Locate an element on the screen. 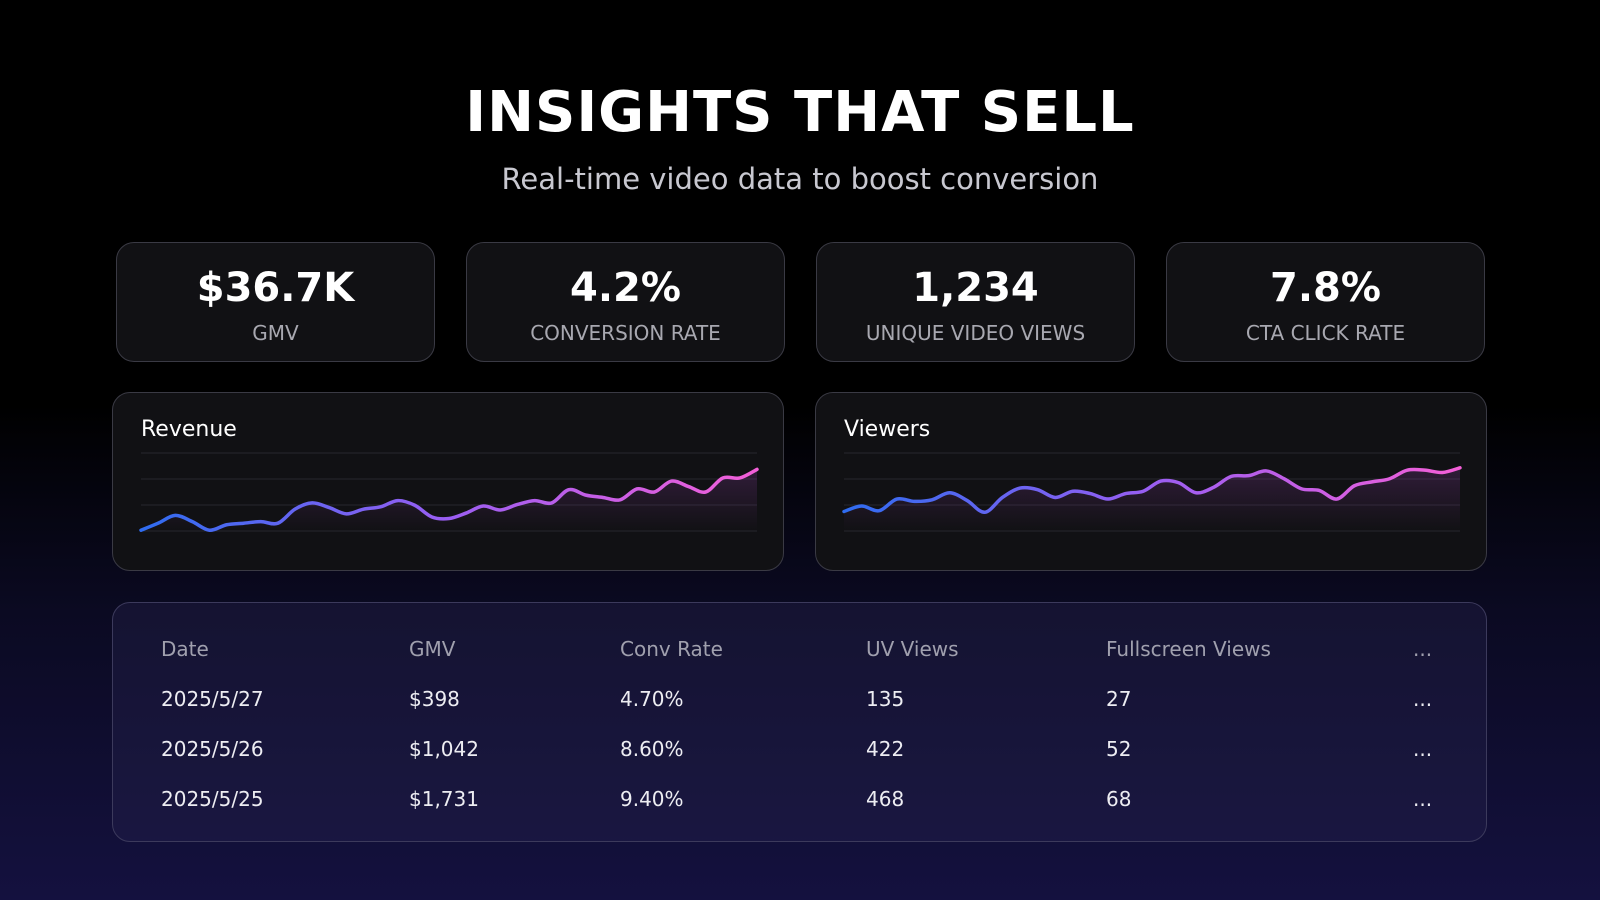 The width and height of the screenshot is (1600, 900). chart-card: Revenue is located at coordinates (448, 481).